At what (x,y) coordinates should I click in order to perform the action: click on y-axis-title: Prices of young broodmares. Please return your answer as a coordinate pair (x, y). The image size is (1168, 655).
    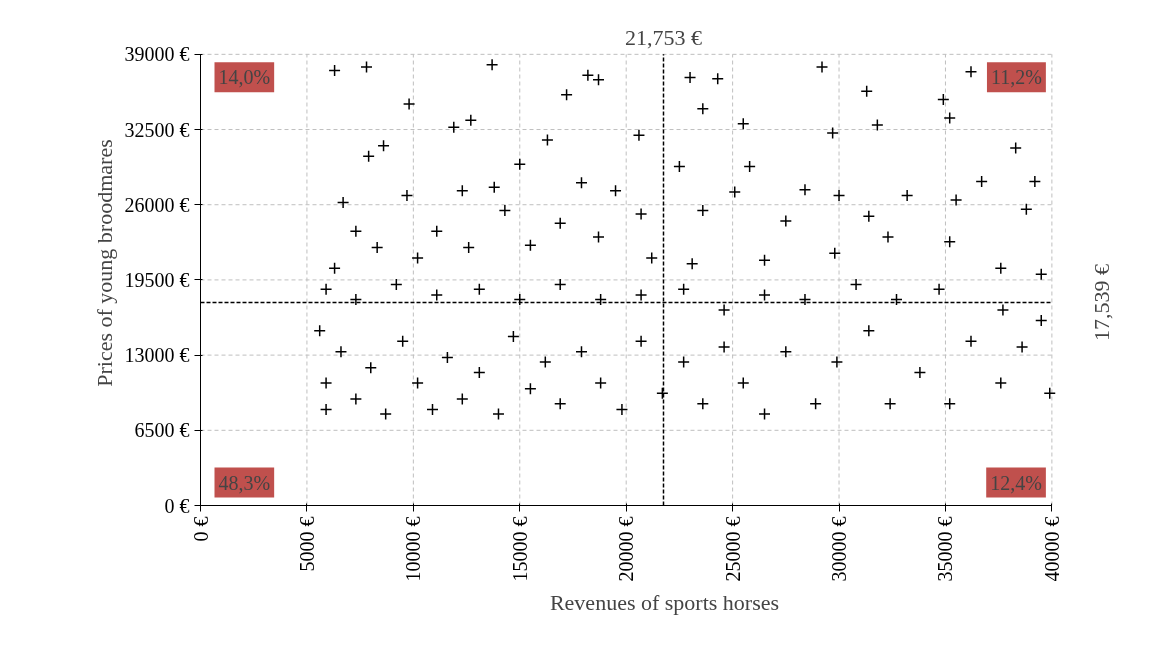
    Looking at the image, I should click on (104, 263).